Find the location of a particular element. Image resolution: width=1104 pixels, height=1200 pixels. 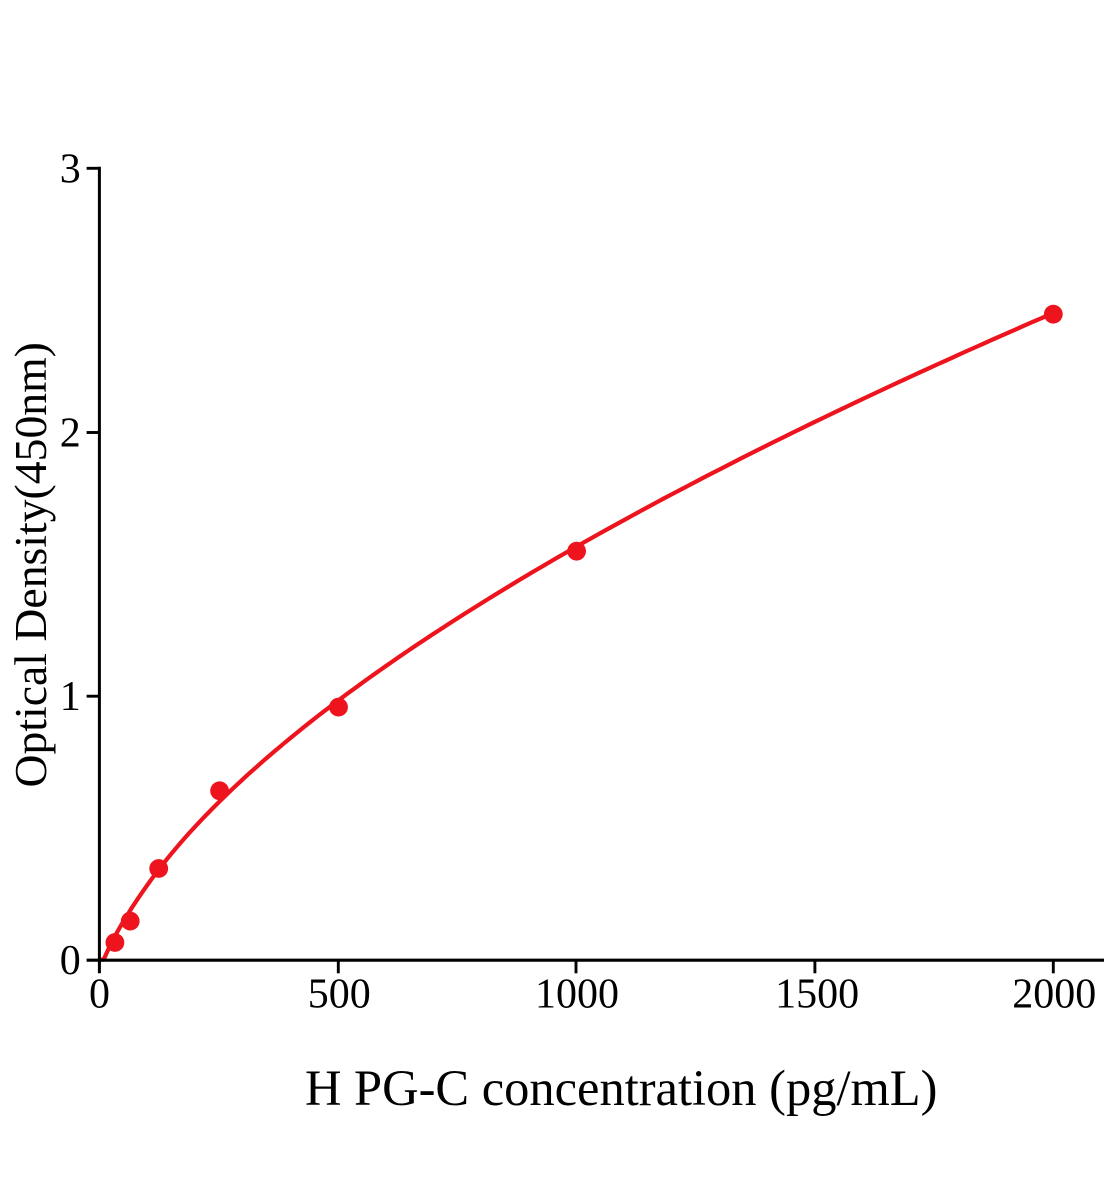

svg-text: 1500 is located at coordinates (817, 994).